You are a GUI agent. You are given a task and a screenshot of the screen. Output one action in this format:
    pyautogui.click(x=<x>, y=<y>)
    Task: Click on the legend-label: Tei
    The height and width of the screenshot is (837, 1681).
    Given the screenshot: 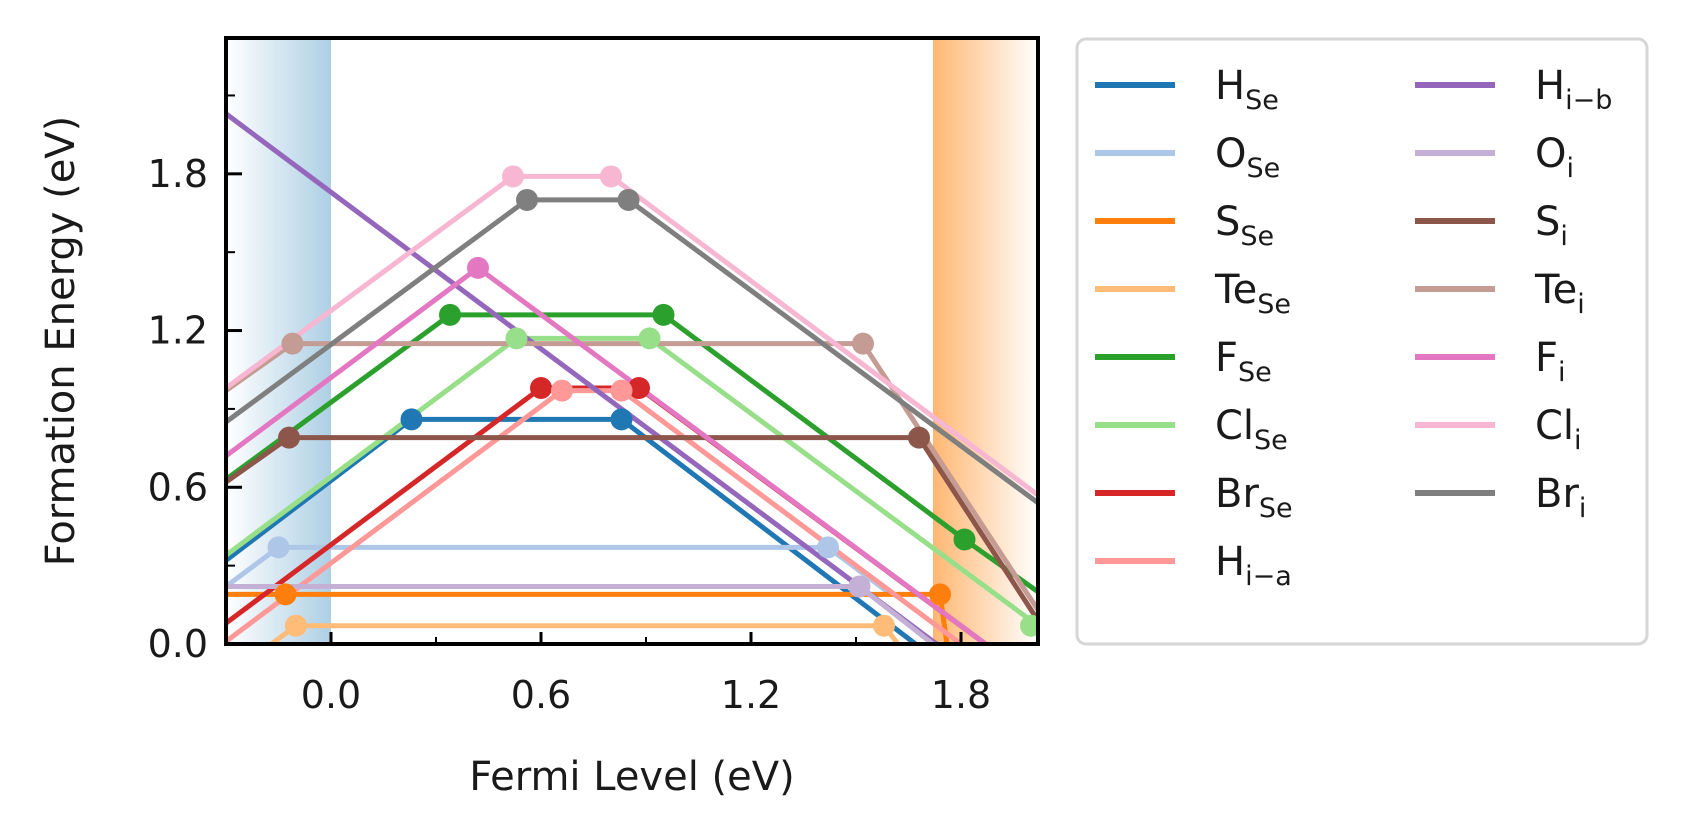 What is the action you would take?
    pyautogui.click(x=1559, y=293)
    